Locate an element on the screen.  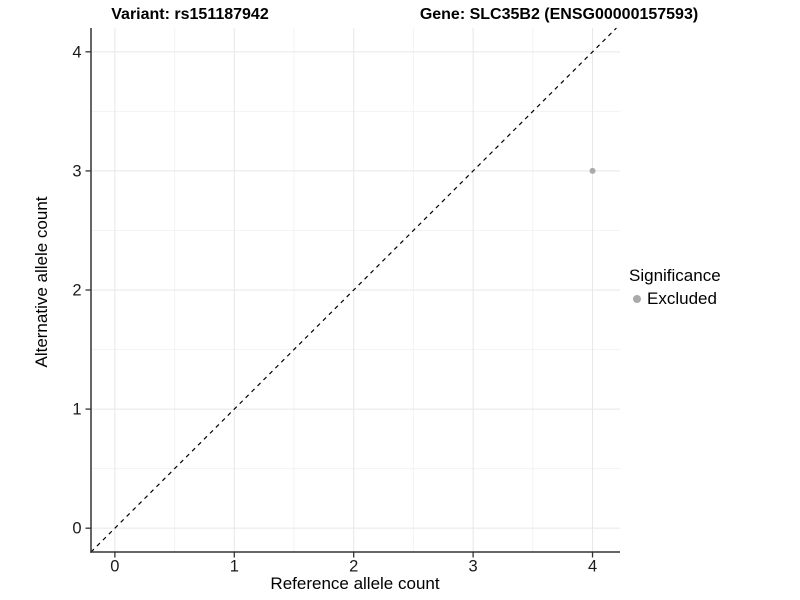
legend-entry-excluded: Excluded is located at coordinates (675, 299).